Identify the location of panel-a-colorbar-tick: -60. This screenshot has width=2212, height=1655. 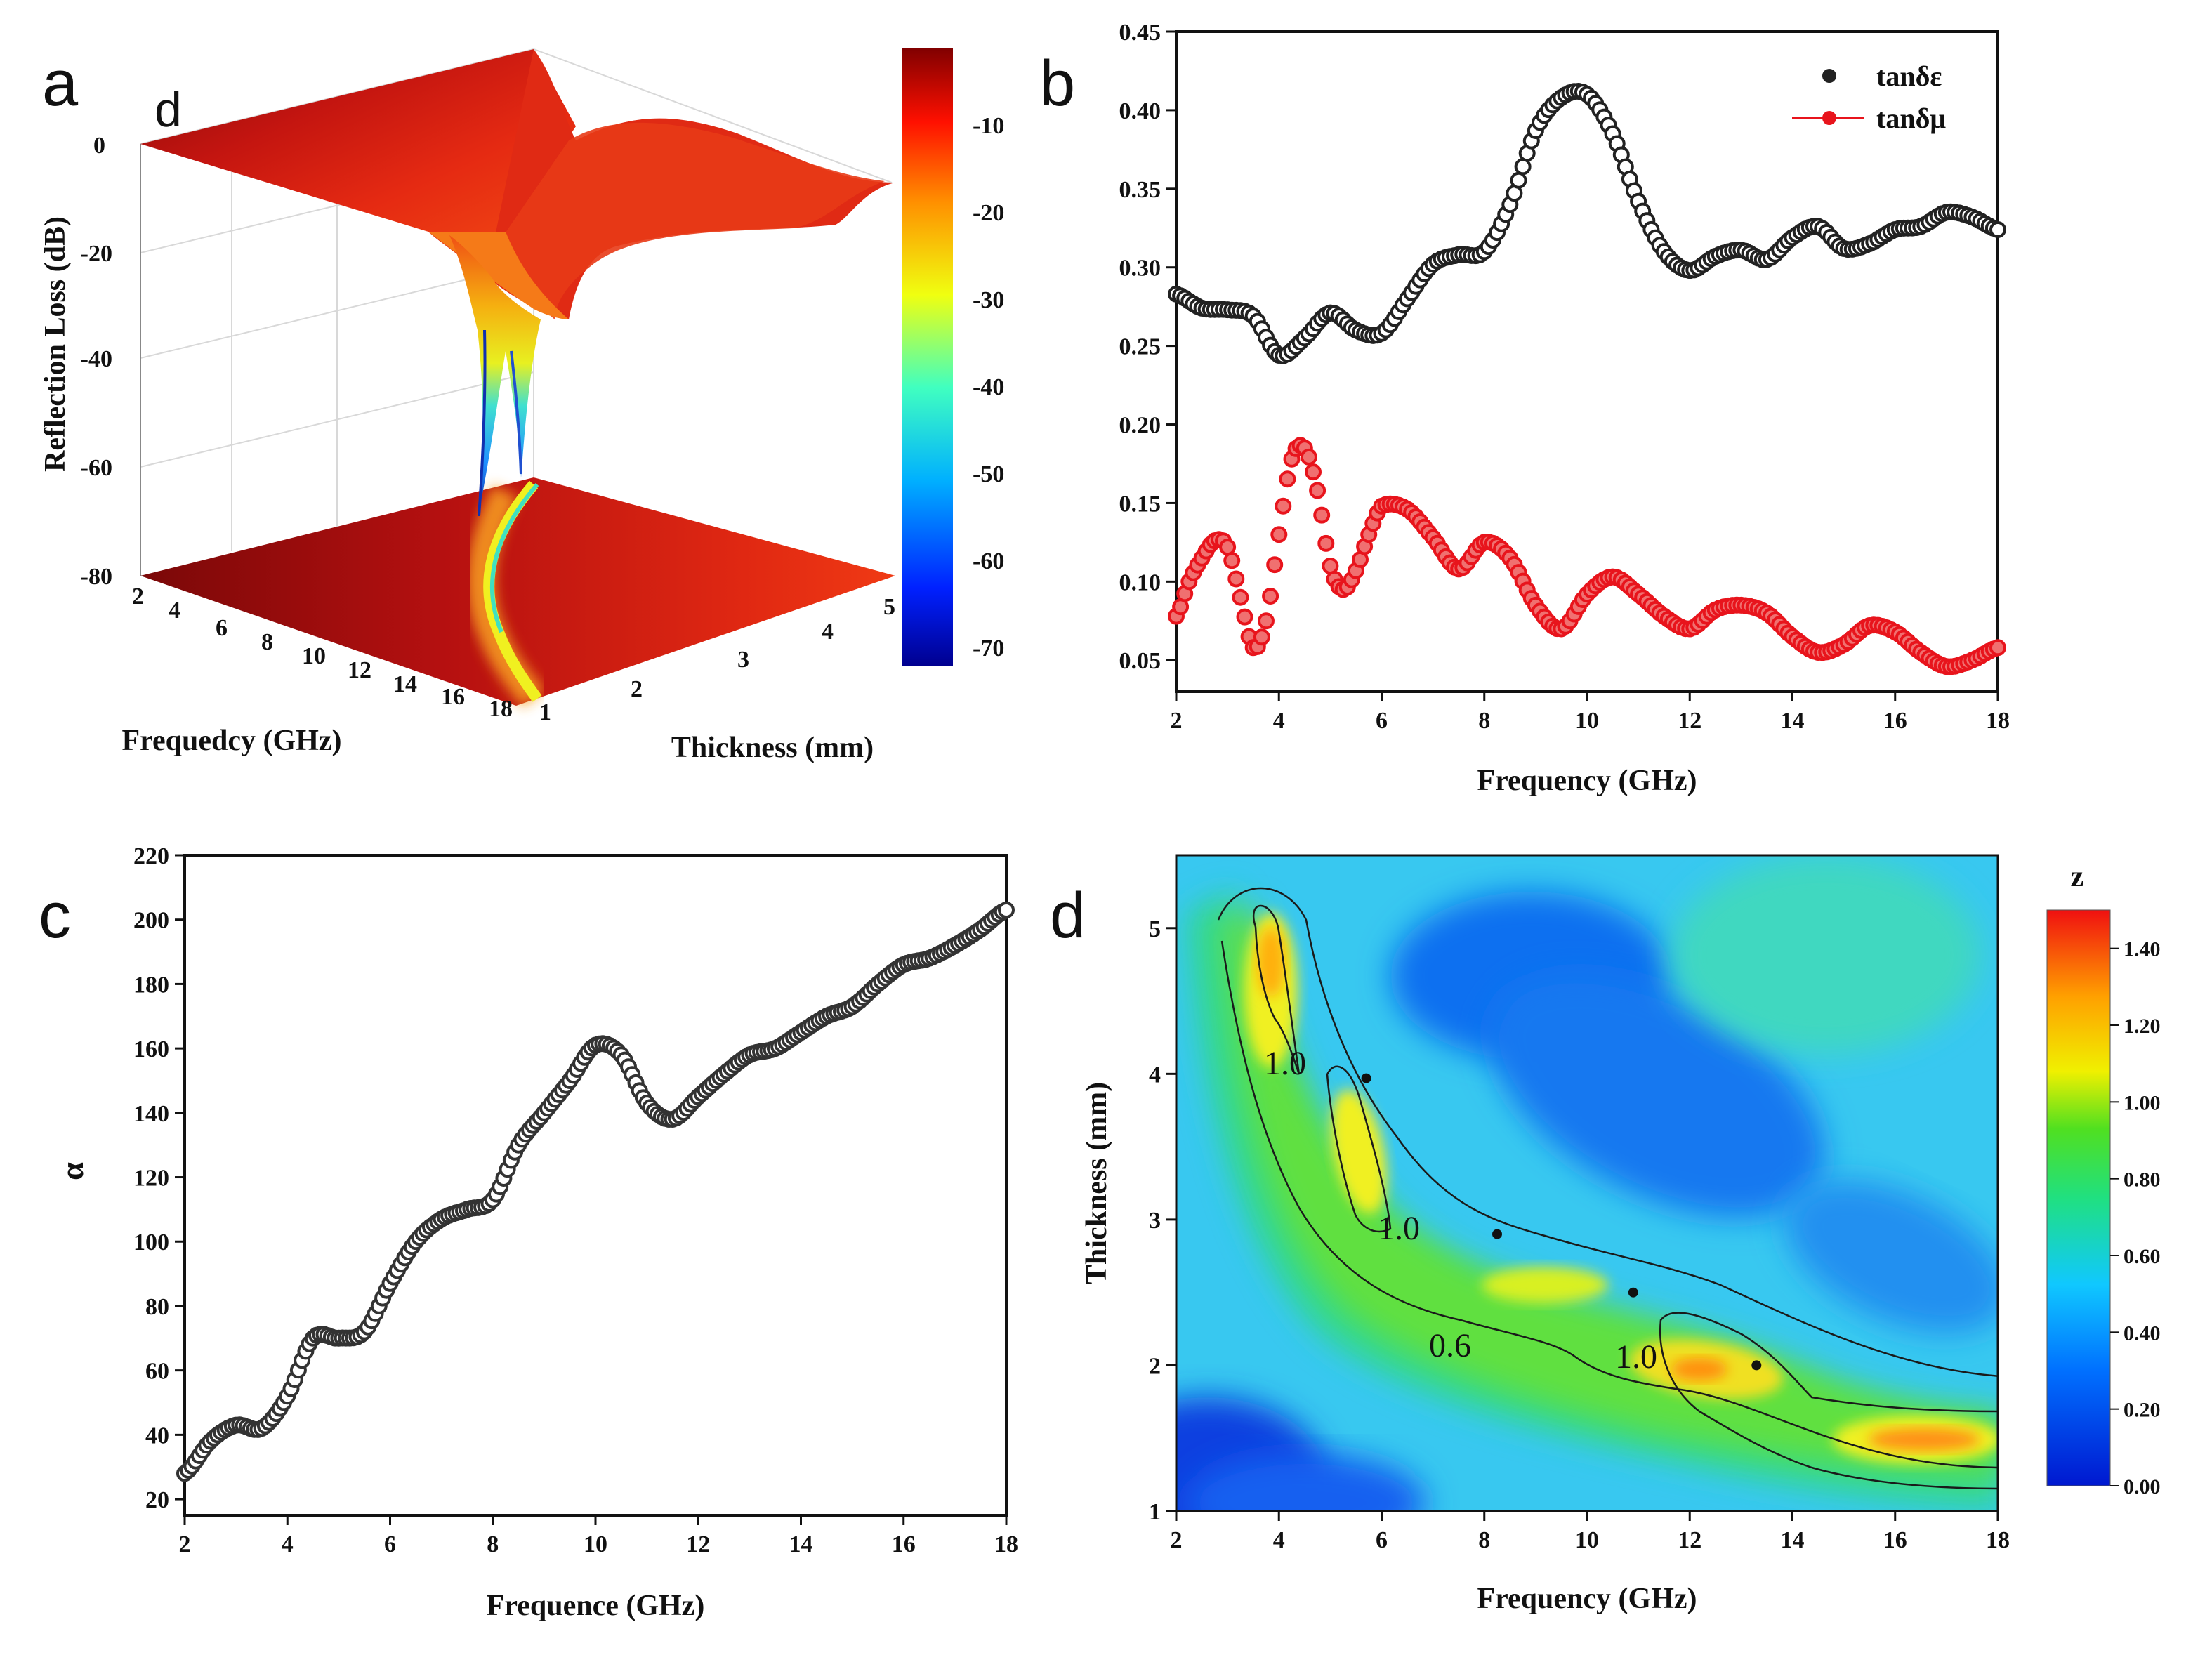
(988, 561).